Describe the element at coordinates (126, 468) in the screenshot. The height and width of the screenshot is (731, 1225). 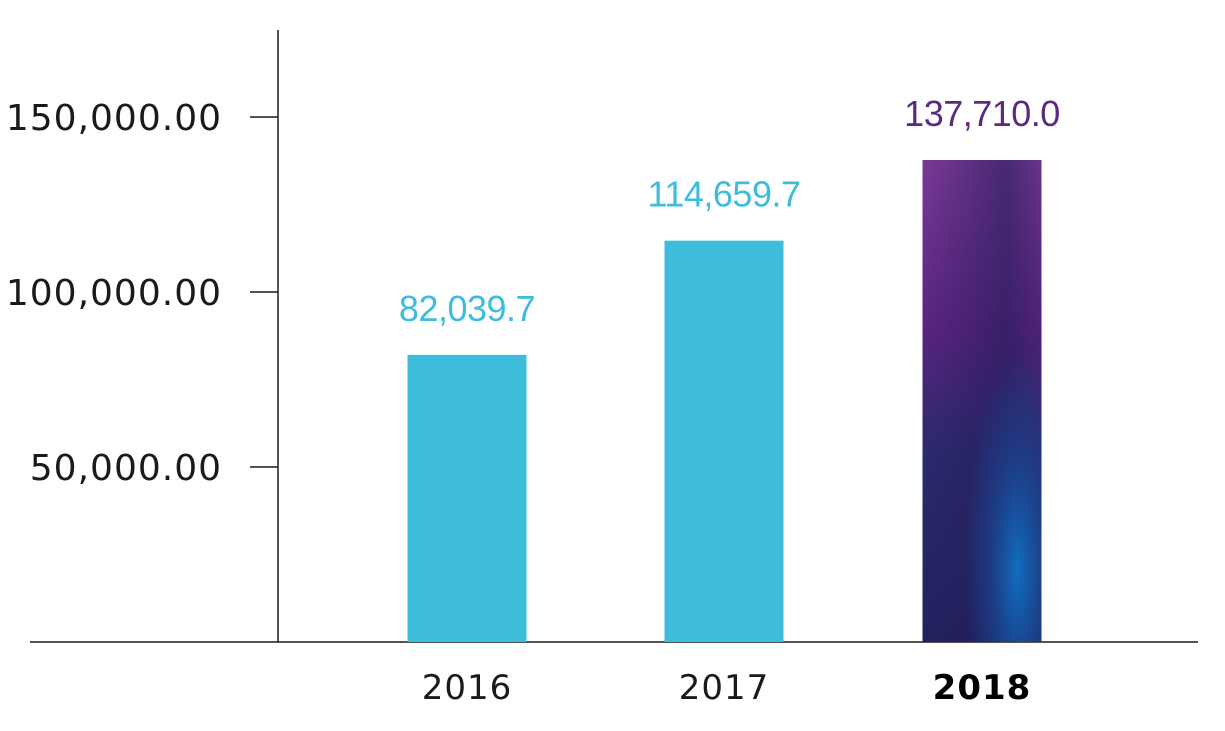
I see `y-tick-label: 50,000.00` at that location.